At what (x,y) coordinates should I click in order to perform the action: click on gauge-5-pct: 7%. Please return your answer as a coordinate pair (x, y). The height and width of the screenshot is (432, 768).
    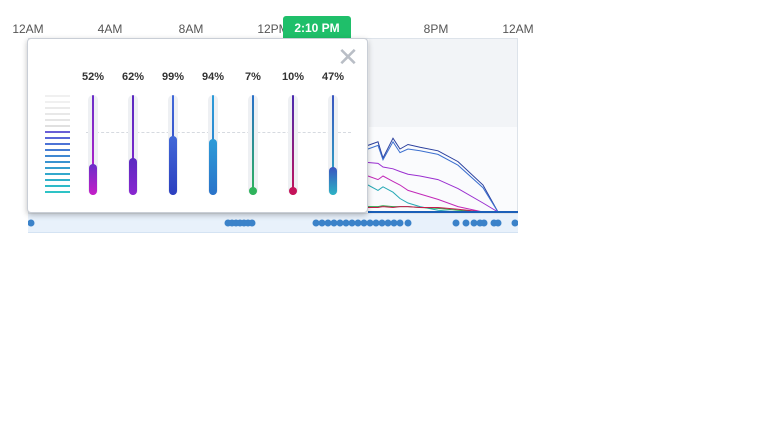
    Looking at the image, I should click on (253, 77).